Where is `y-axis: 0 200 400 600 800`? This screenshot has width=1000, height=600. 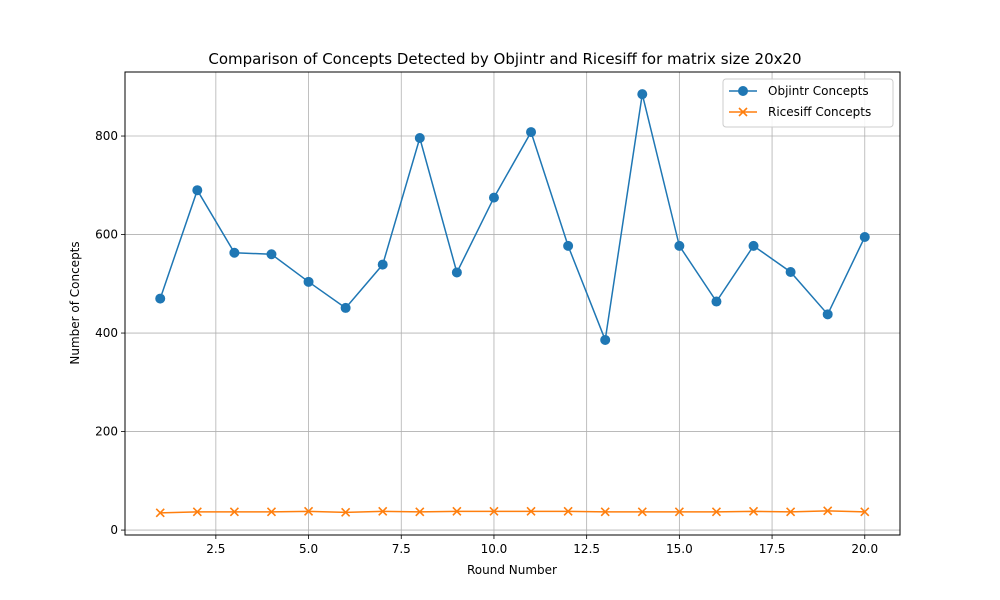 y-axis: 0 200 400 600 800 is located at coordinates (110, 333).